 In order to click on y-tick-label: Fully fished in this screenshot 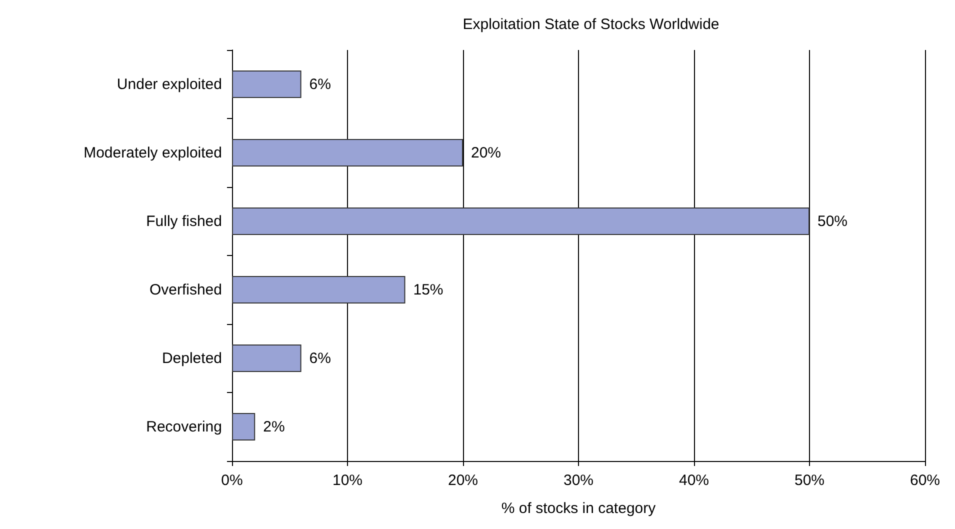, I will do `click(184, 221)`.